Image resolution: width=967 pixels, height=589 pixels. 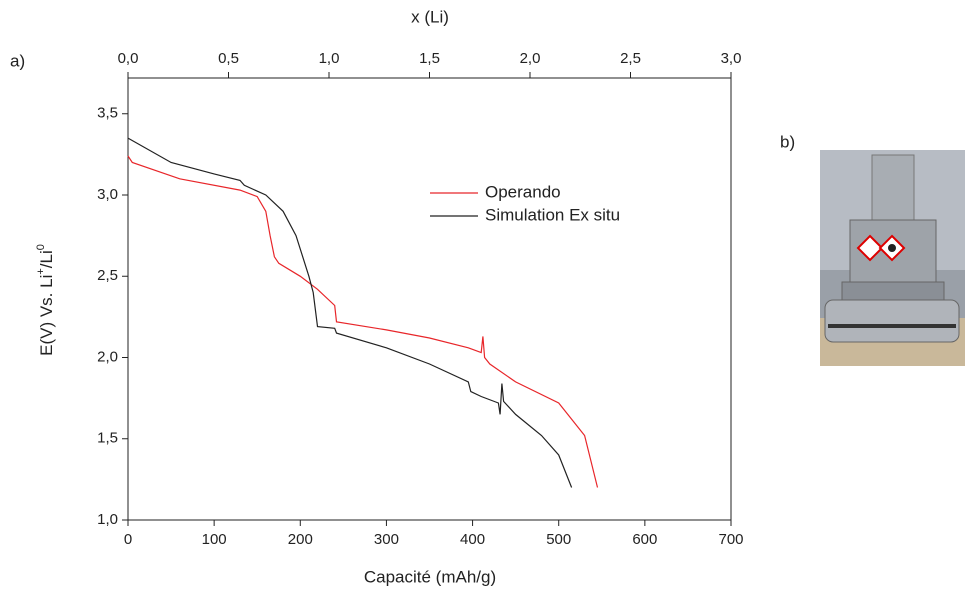 What do you see at coordinates (430, 576) in the screenshot?
I see `x-axis-label: Capacité (mAh/g)` at bounding box center [430, 576].